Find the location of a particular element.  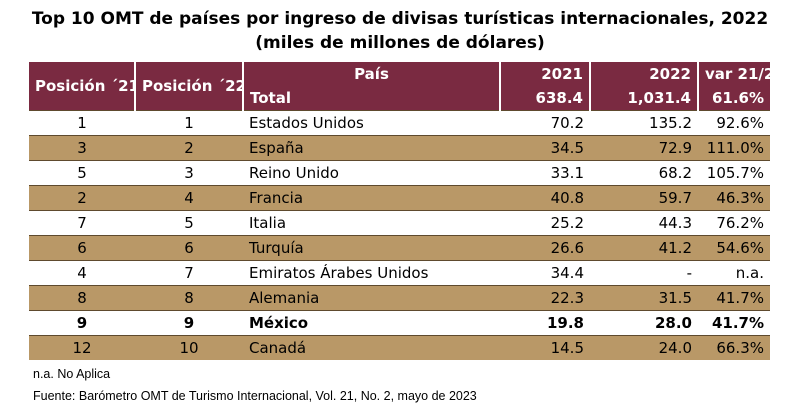

total-2021: 638.4 is located at coordinates (545, 98).